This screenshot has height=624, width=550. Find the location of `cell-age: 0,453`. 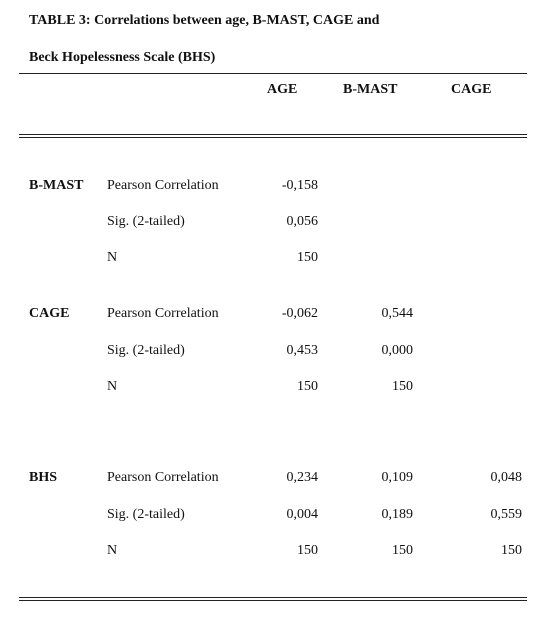

cell-age: 0,453 is located at coordinates (302, 350).